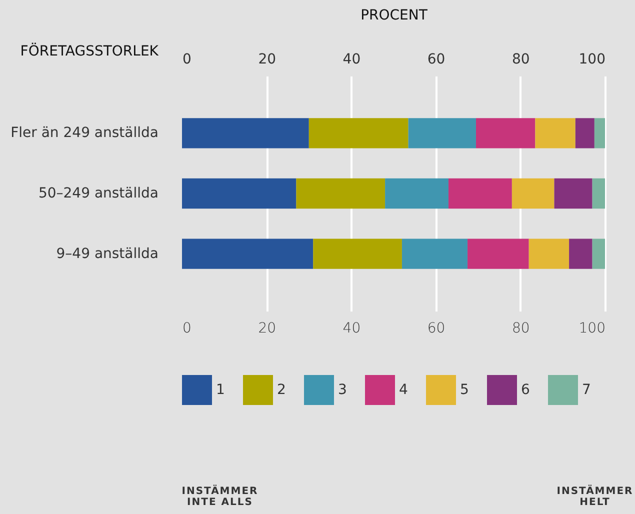 Image resolution: width=635 pixels, height=514 pixels. I want to click on x2-tick-label: 100, so click(592, 328).